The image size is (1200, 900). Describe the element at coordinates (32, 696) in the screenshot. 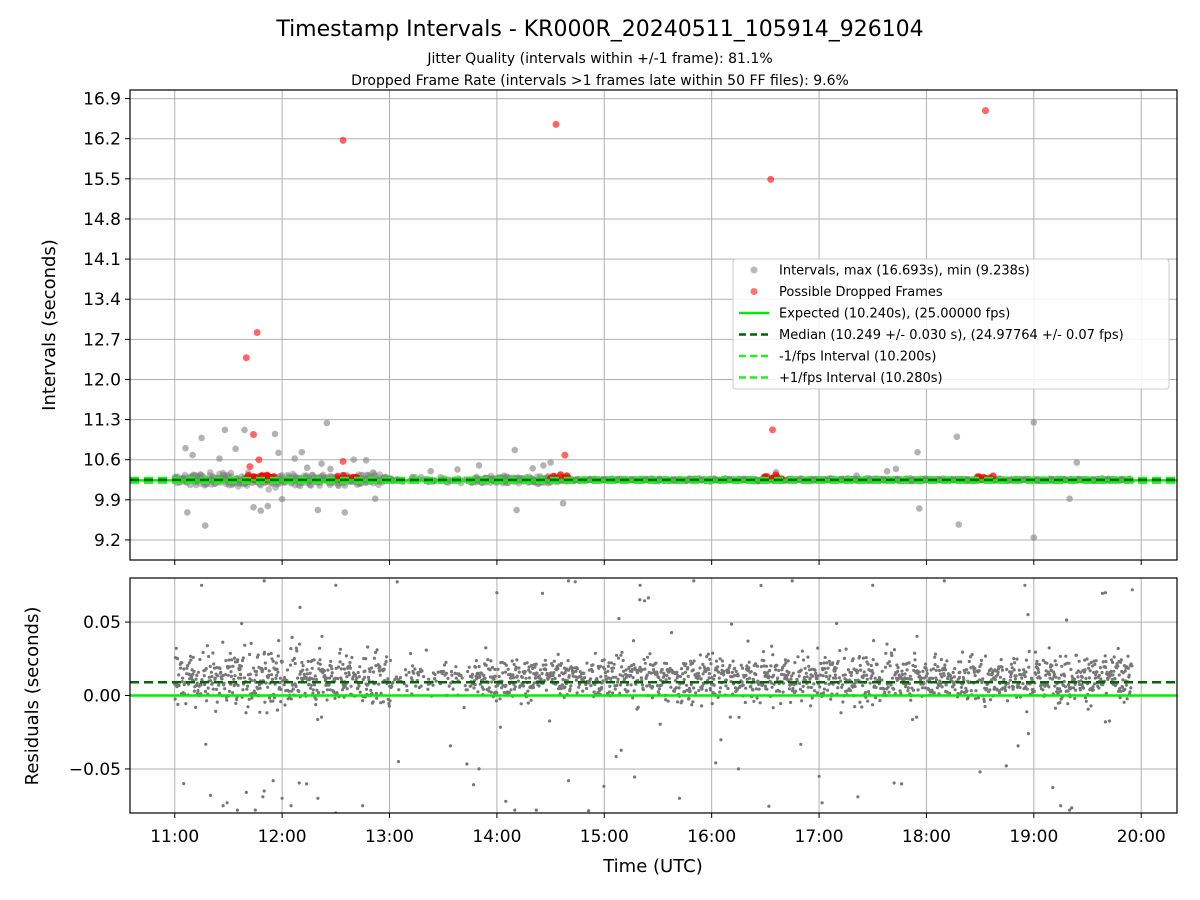

I see `residuals-y-axis-label: Residuals (seconds)` at that location.